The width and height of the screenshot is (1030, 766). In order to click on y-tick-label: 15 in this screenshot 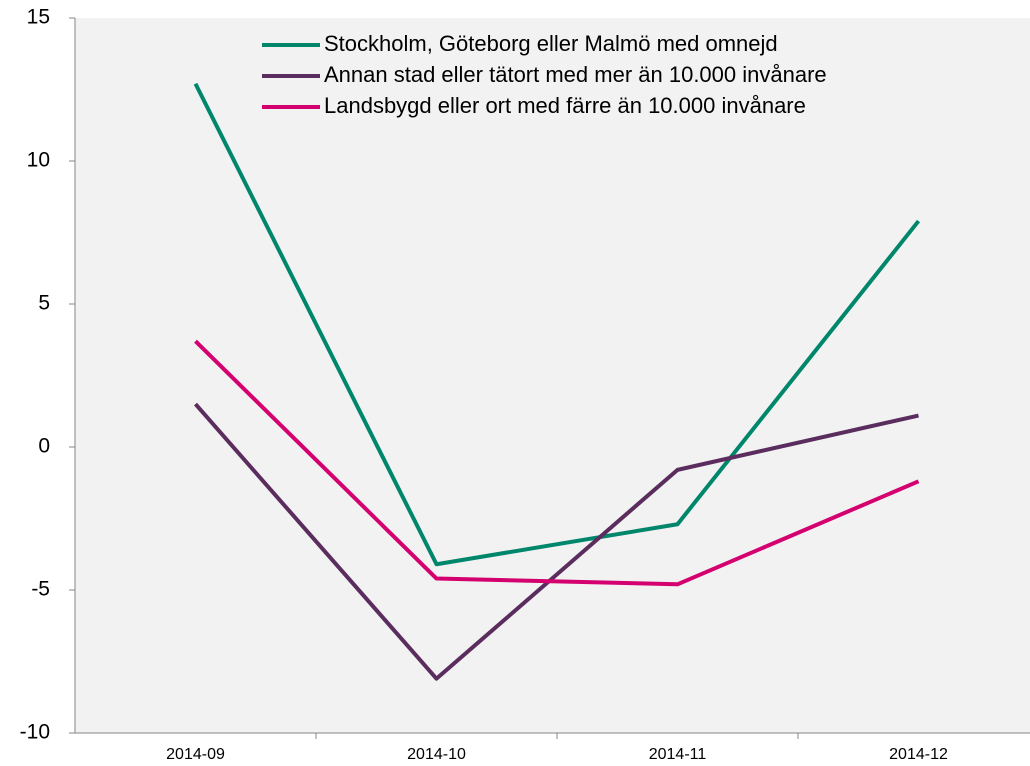, I will do `click(38, 17)`.